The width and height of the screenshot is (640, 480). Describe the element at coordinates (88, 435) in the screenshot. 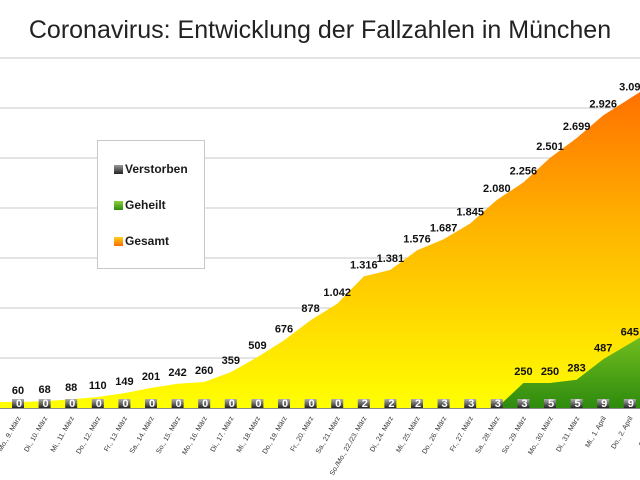

I see `x-tick-label: Do., 12. März` at that location.